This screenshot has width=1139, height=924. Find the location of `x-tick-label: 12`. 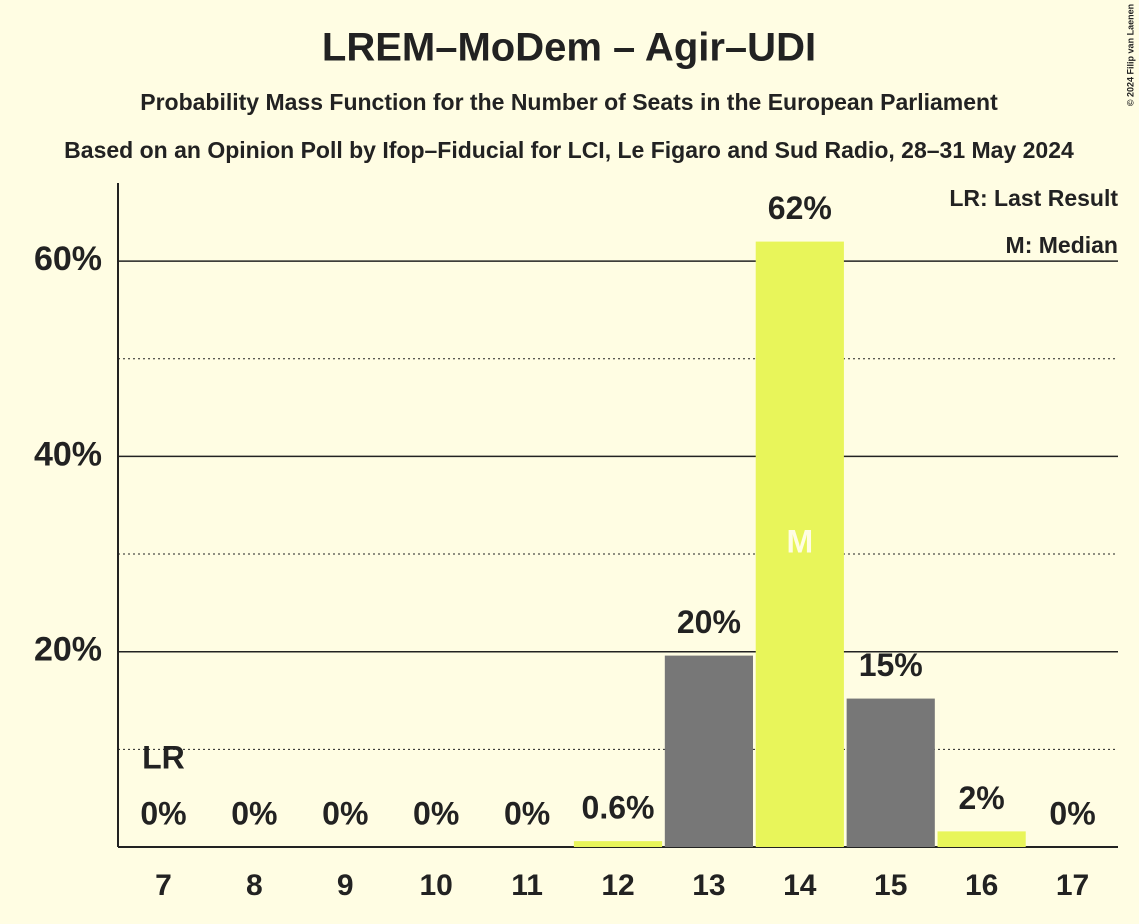

x-tick-label: 12 is located at coordinates (617, 885).